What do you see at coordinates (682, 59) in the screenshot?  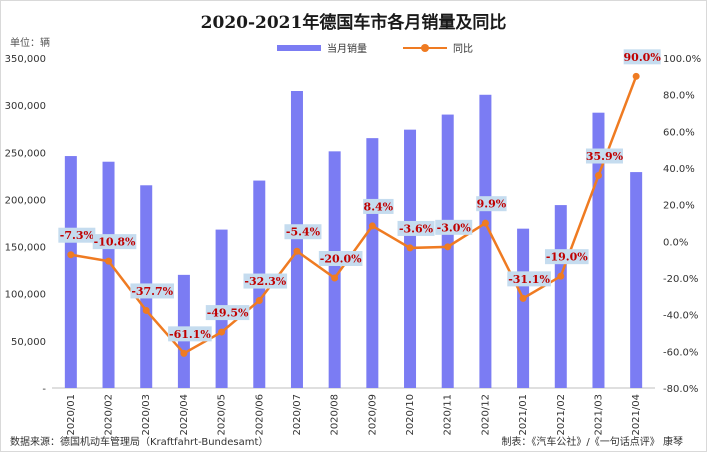 I see `y-right-tick-label: 100.0%` at bounding box center [682, 59].